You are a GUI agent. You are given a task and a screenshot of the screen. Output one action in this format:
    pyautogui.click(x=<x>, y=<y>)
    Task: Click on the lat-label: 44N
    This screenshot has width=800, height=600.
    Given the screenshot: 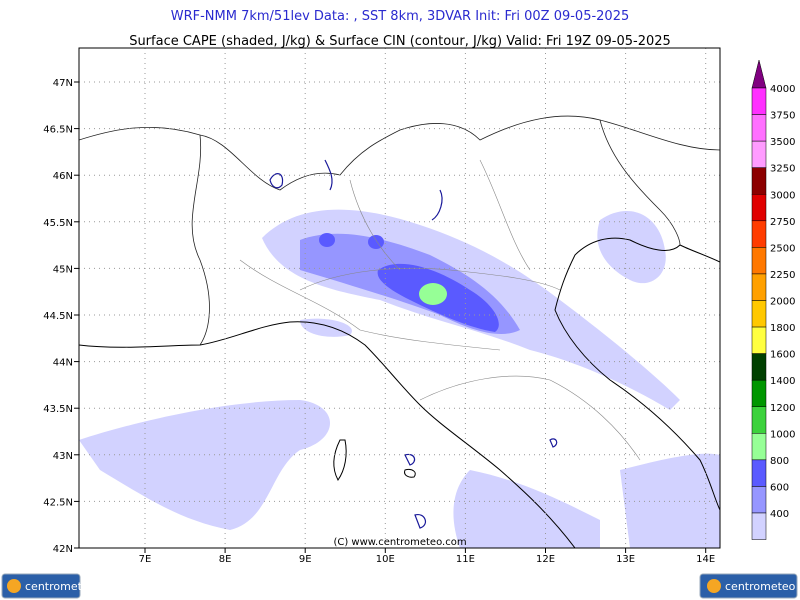 What is the action you would take?
    pyautogui.click(x=63, y=363)
    